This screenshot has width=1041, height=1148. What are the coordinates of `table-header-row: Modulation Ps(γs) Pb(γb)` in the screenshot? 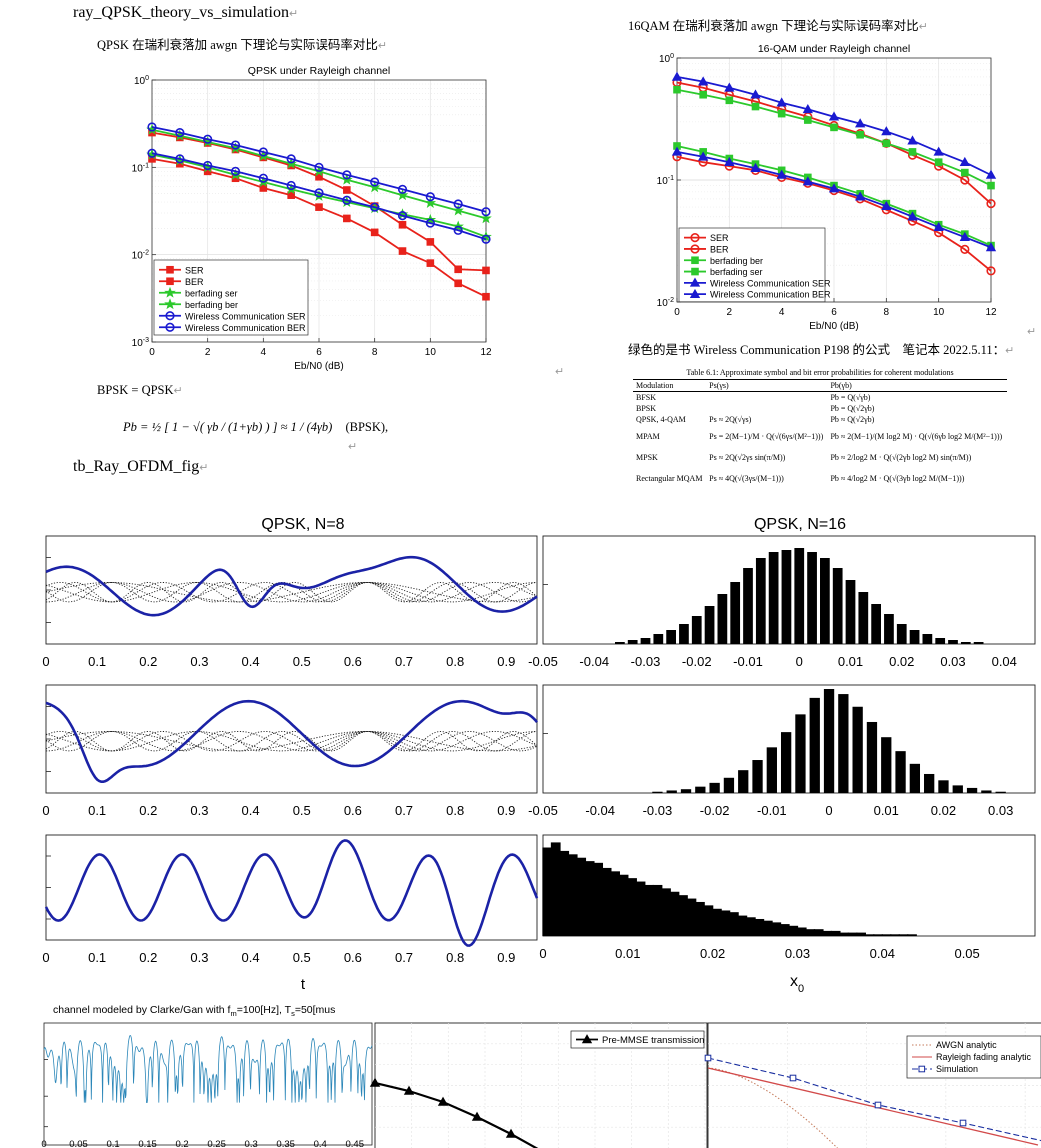 It's located at (820, 385).